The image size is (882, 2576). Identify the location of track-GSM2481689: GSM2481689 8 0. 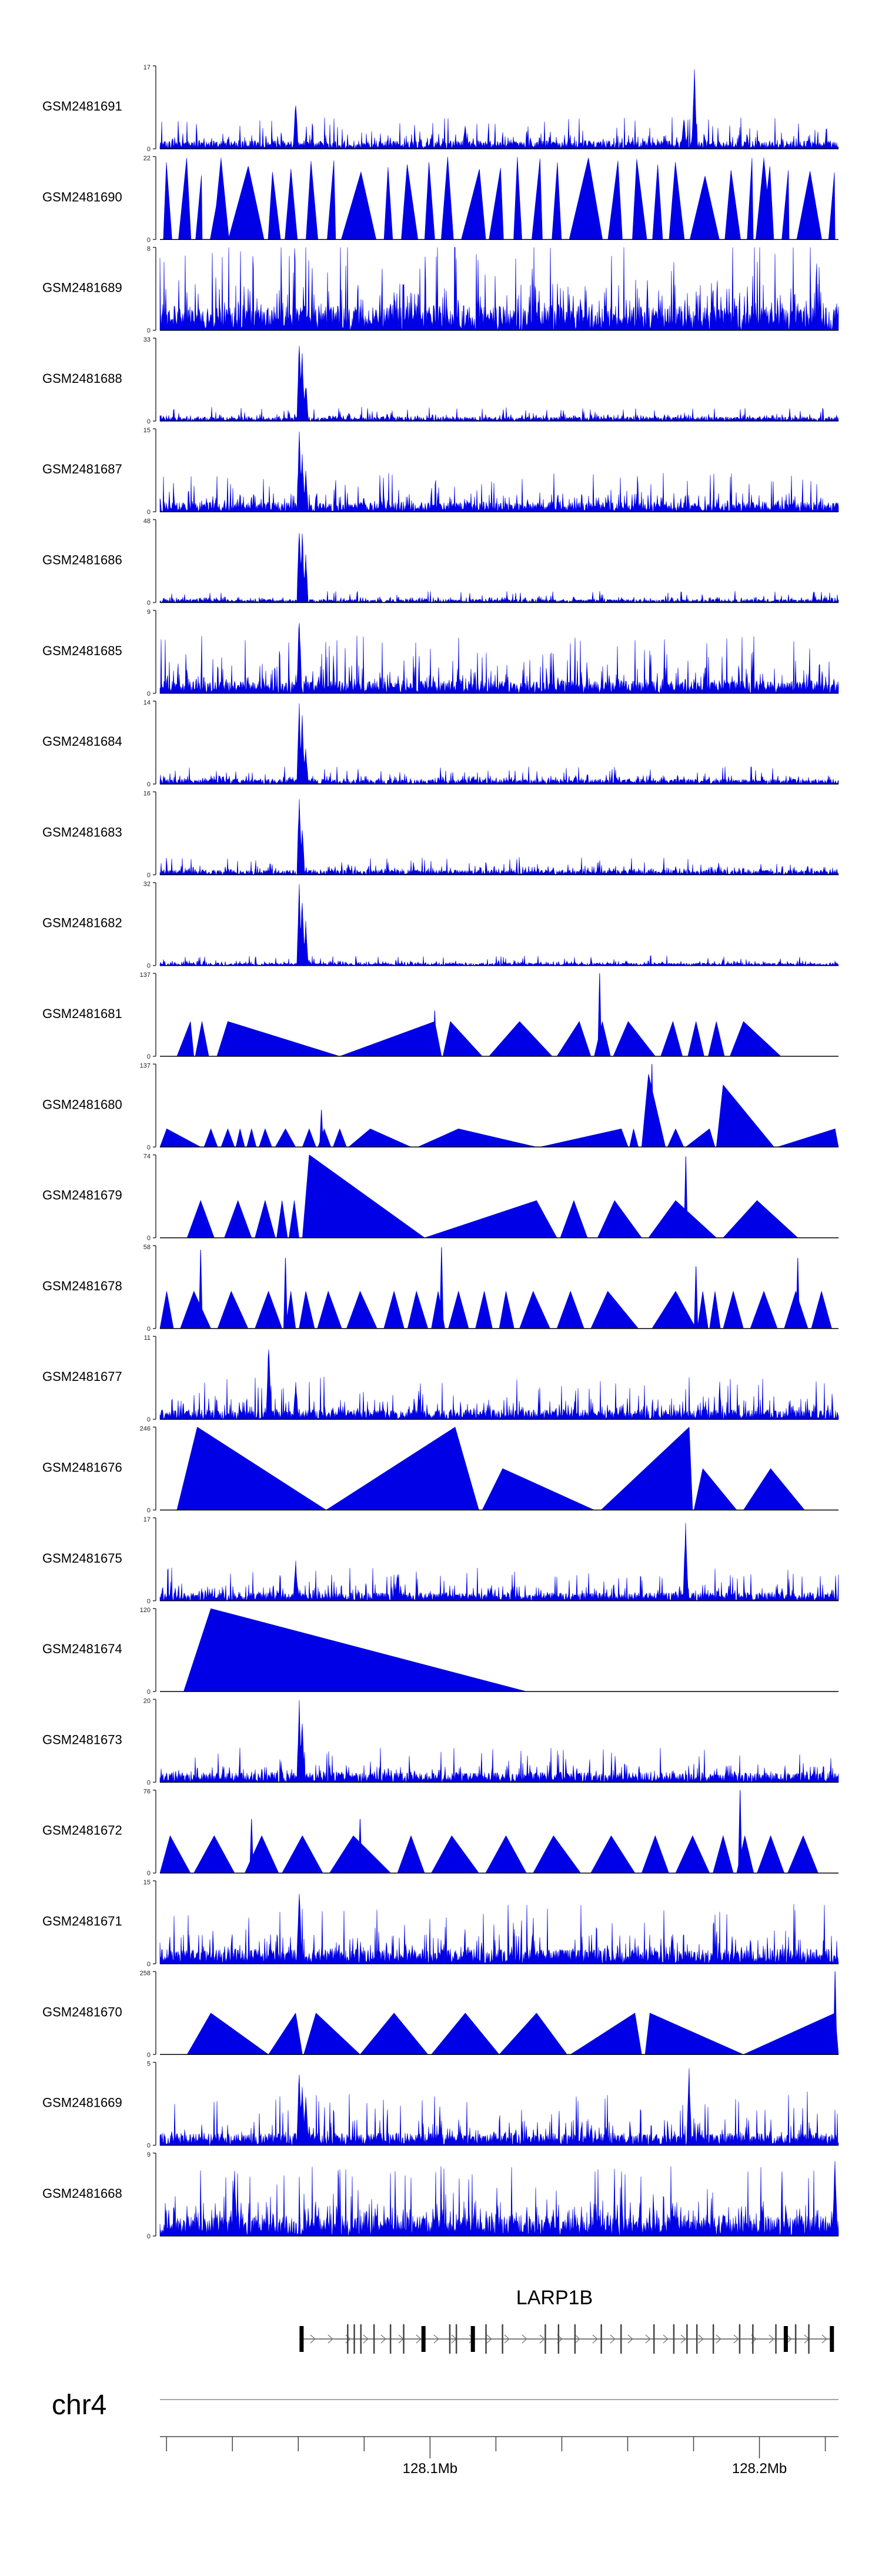
(440, 290).